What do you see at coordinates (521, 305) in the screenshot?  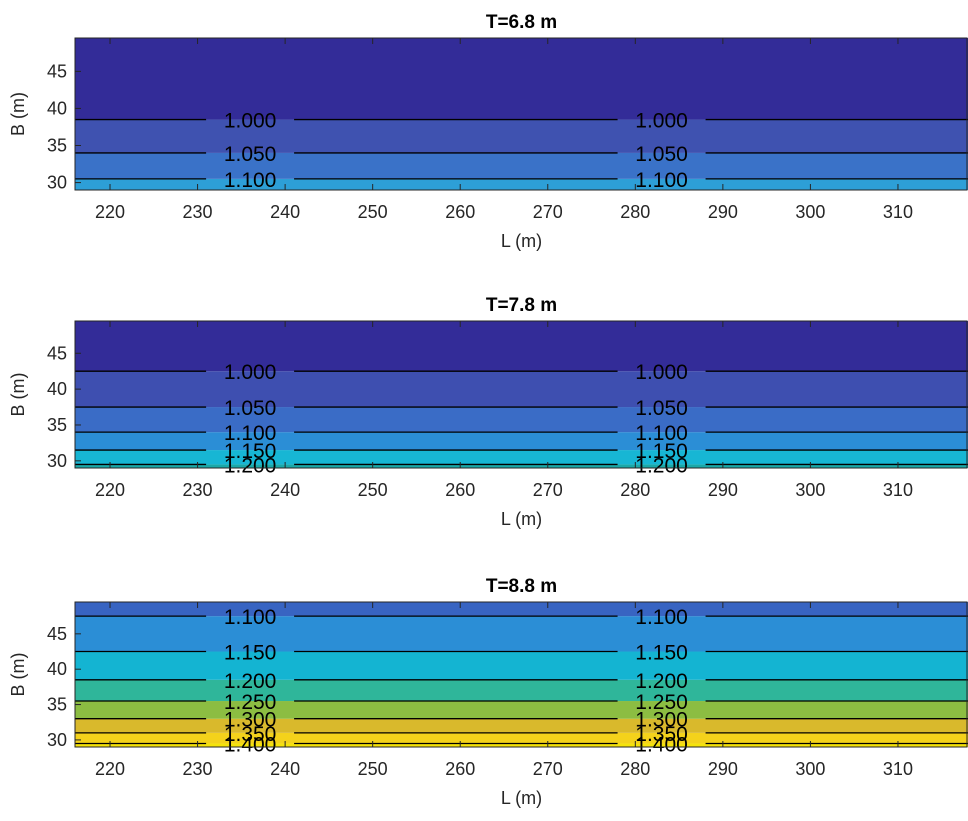 I see `panel-title: T=7.8 m` at bounding box center [521, 305].